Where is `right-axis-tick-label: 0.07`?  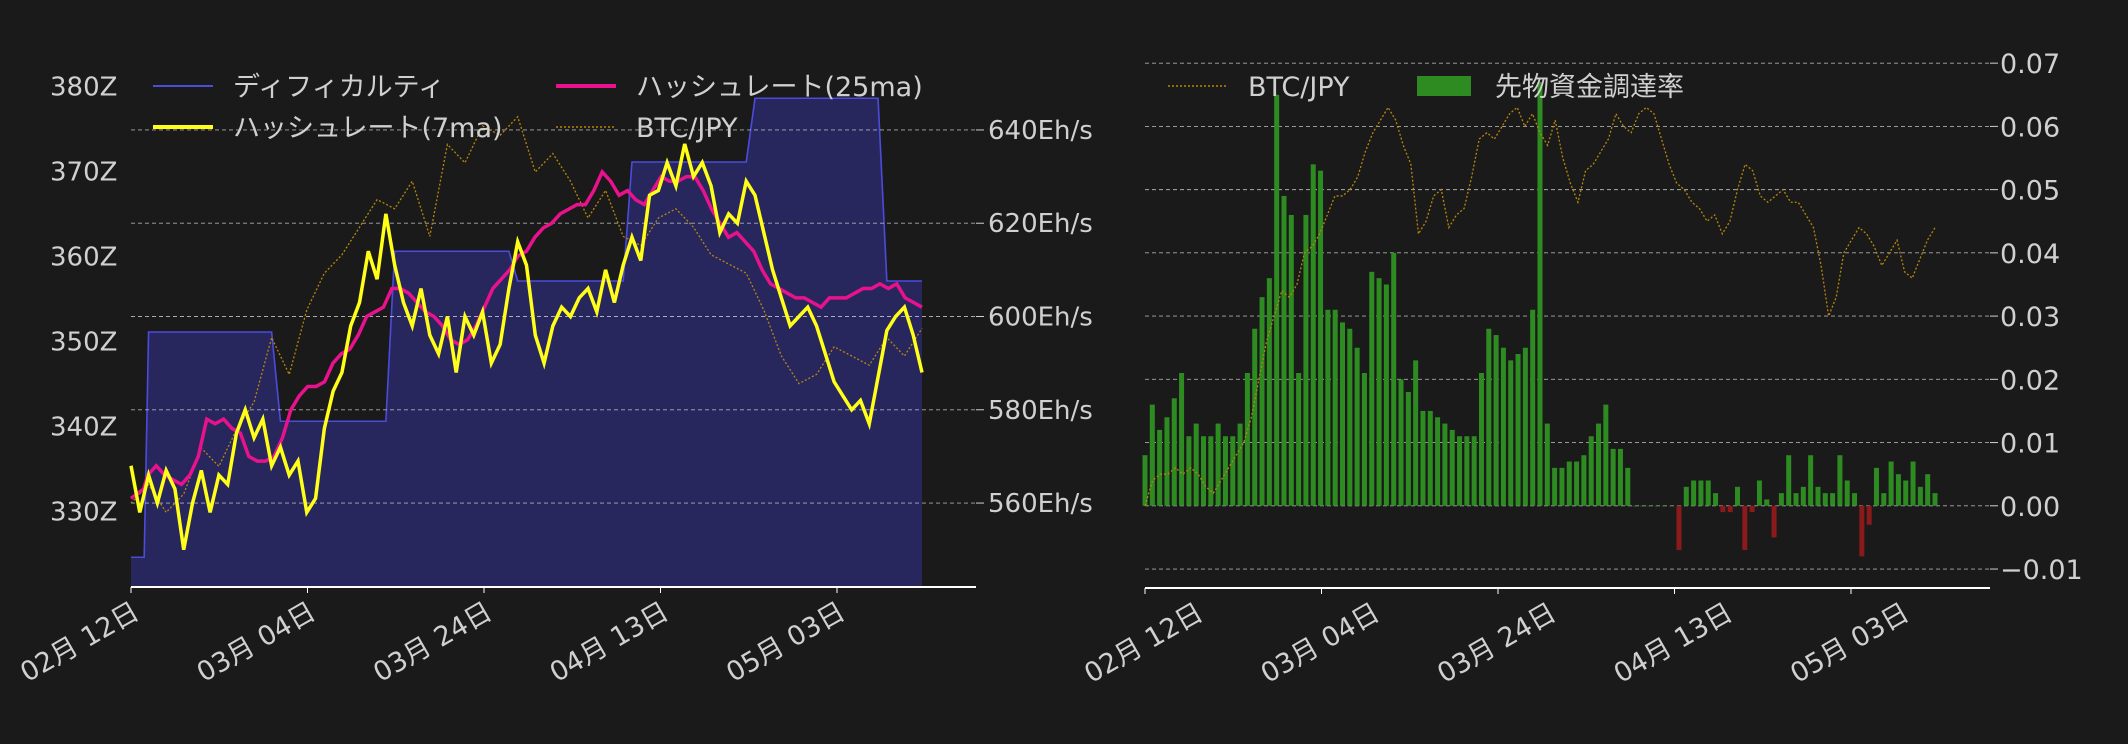 right-axis-tick-label: 0.07 is located at coordinates (2030, 64).